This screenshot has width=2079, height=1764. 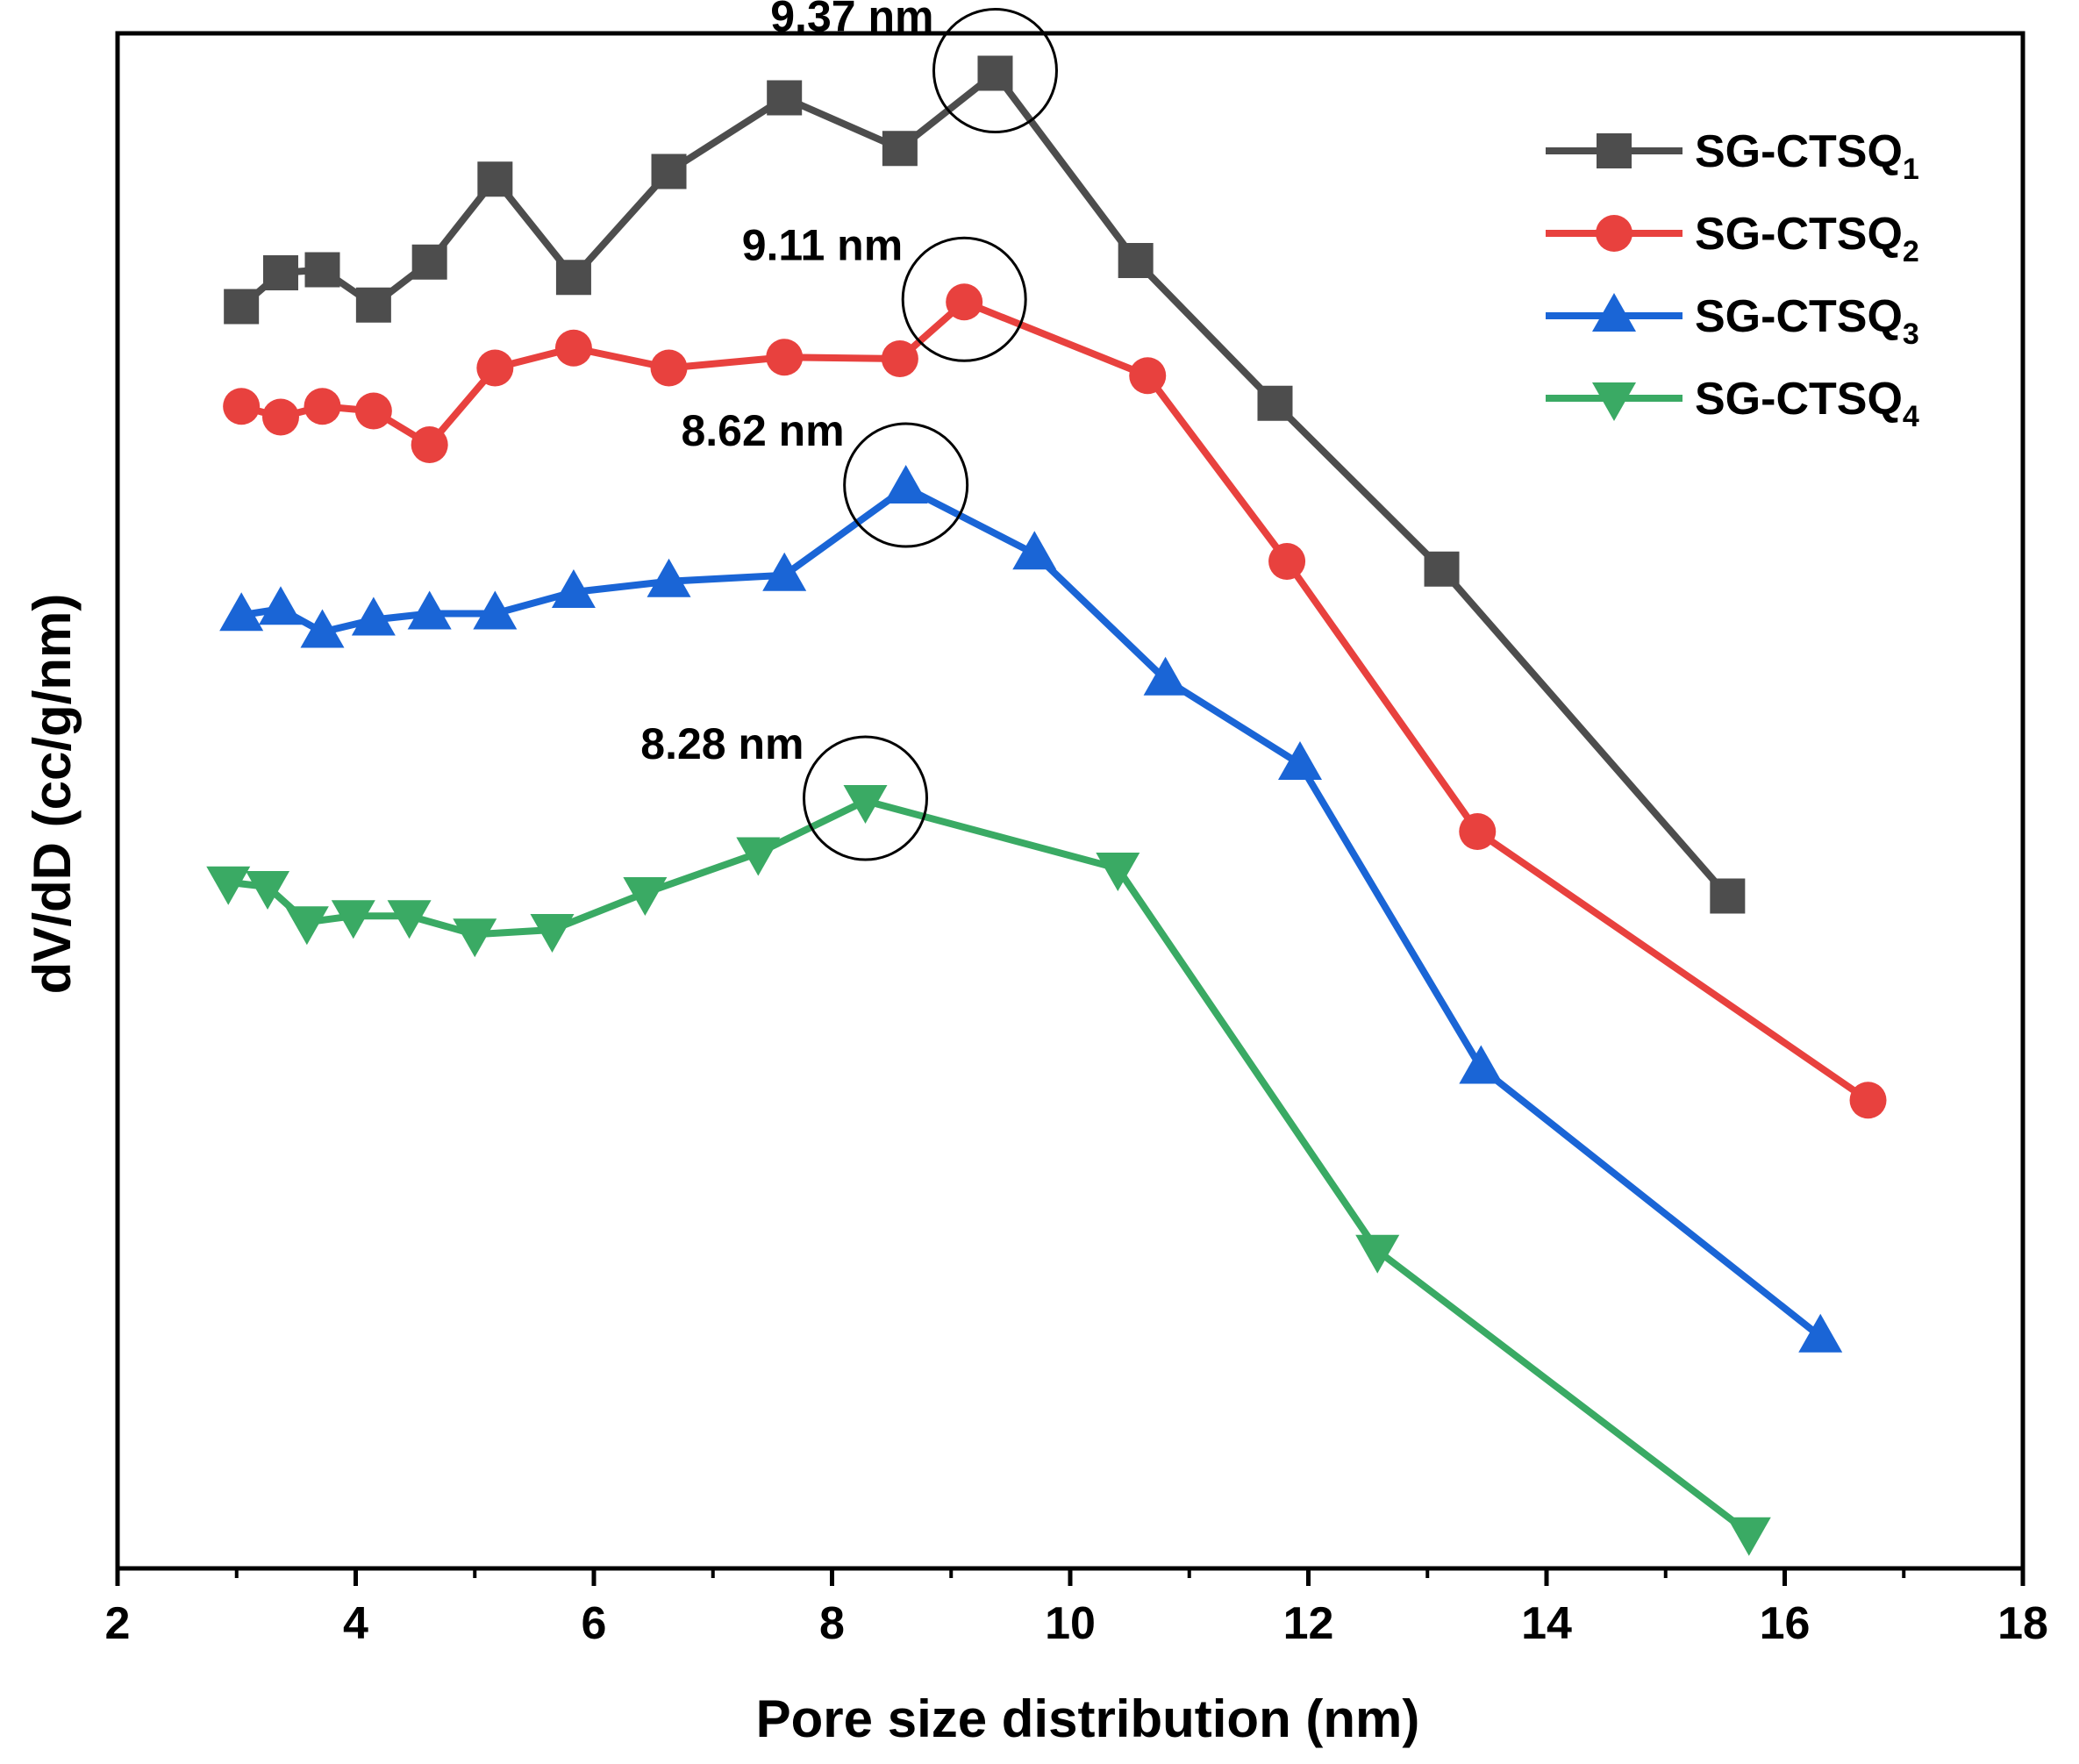 I want to click on legend-item-3: SG-CTSQ3, so click(x=1733, y=321).